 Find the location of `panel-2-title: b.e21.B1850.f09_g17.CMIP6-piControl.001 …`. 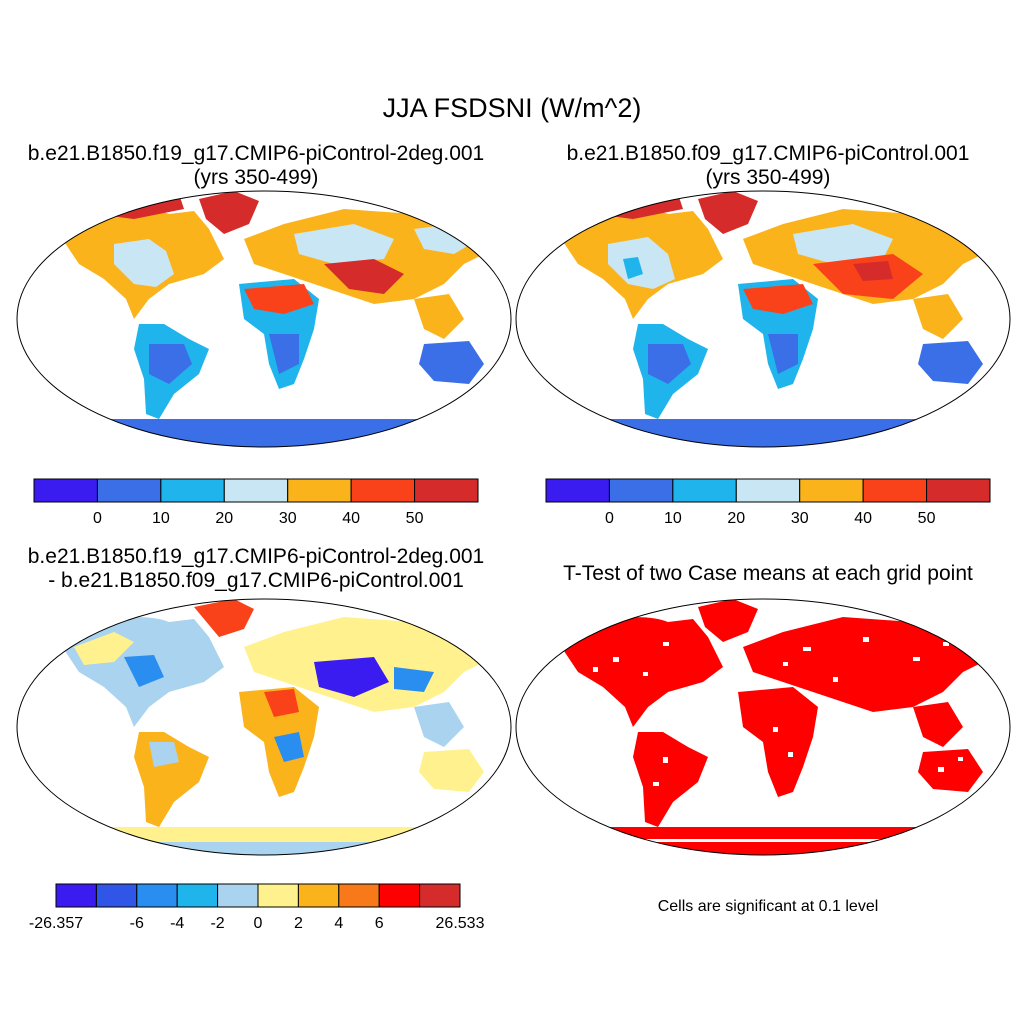

panel-2-title: b.e21.B1850.f09_g17.CMIP6-piControl.001 … is located at coordinates (768, 166).